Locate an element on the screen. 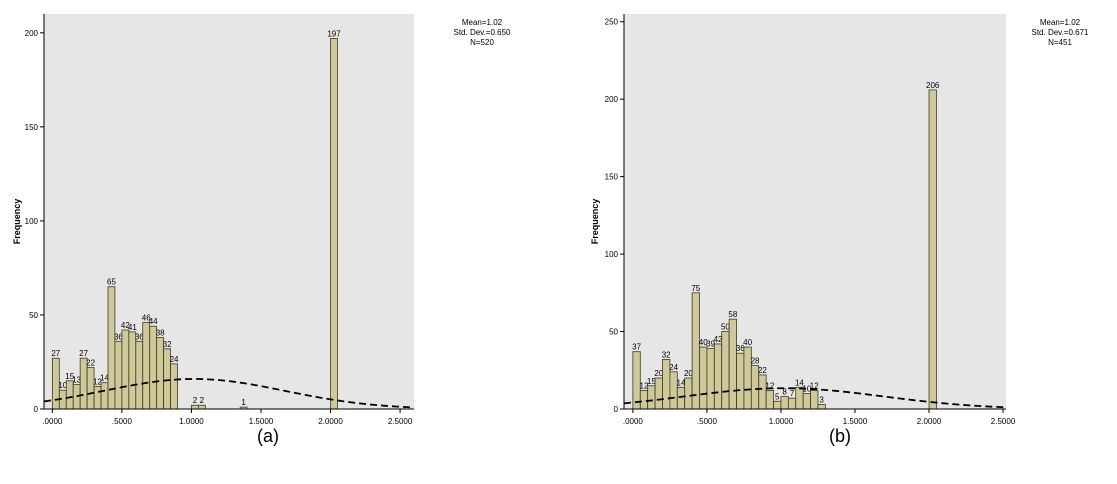 The image size is (1117, 484). bar-value-label: 37 is located at coordinates (636, 347).